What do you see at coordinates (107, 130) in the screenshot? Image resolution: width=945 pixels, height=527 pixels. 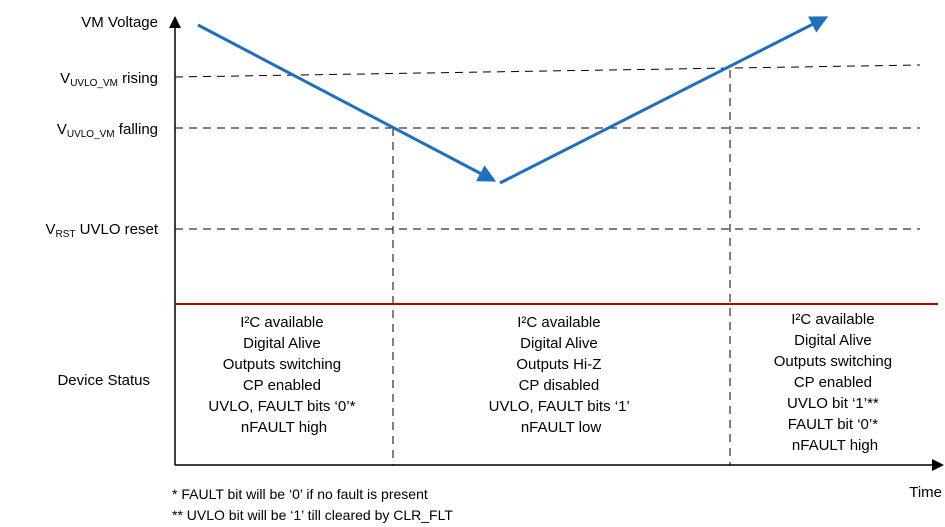 I see `level-label-uvlo-falling: VUVLO_VM falling` at bounding box center [107, 130].